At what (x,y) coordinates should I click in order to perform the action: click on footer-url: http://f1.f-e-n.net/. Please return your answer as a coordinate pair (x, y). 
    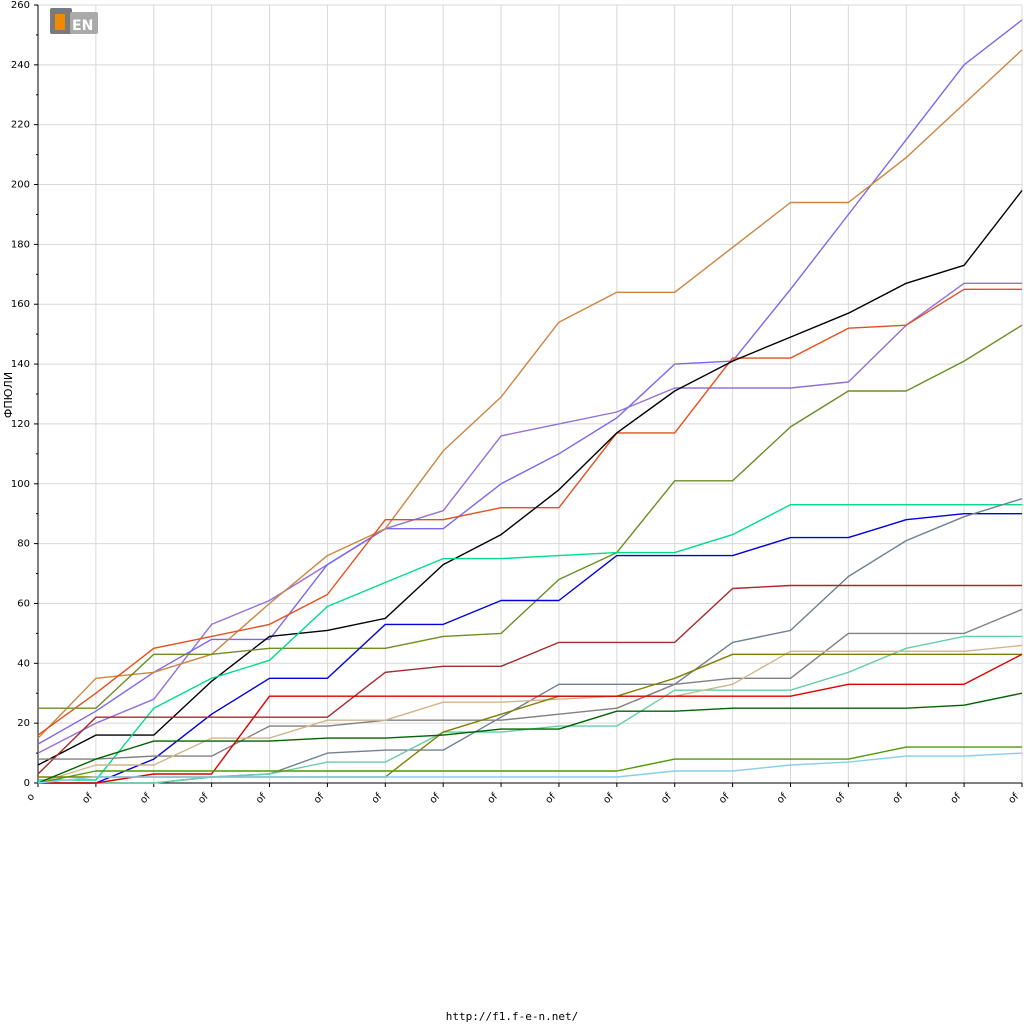
    Looking at the image, I should click on (512, 1016).